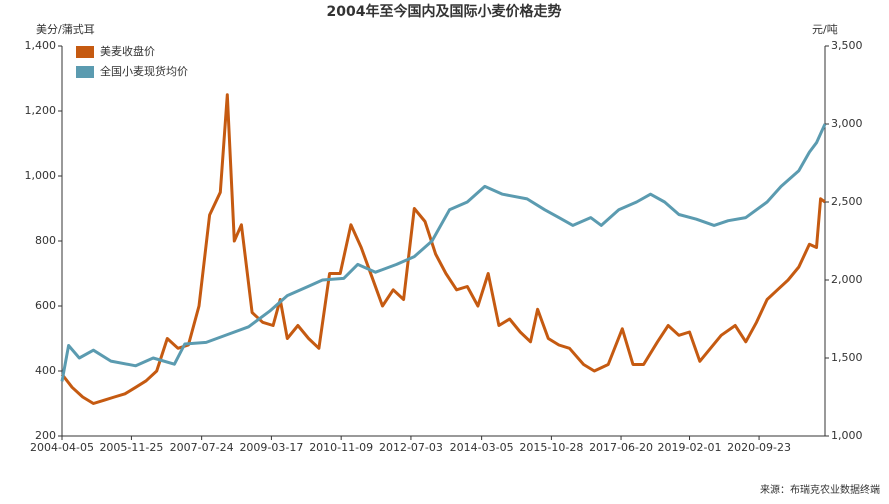 The width and height of the screenshot is (889, 504). Describe the element at coordinates (621, 447) in the screenshot. I see `x-tick-label: 2017-06-20` at that location.